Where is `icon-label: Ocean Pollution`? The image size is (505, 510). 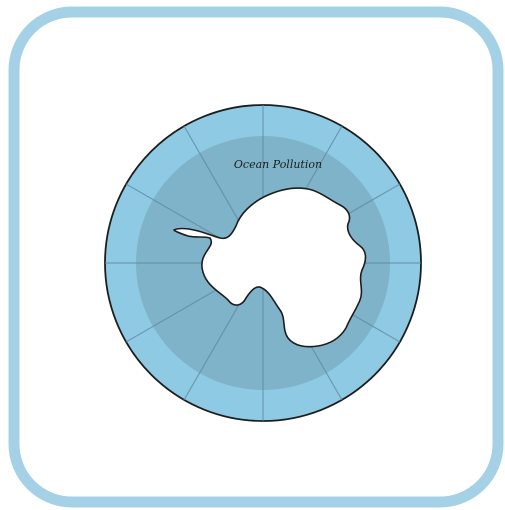
icon-label: Ocean Pollution is located at coordinates (278, 164).